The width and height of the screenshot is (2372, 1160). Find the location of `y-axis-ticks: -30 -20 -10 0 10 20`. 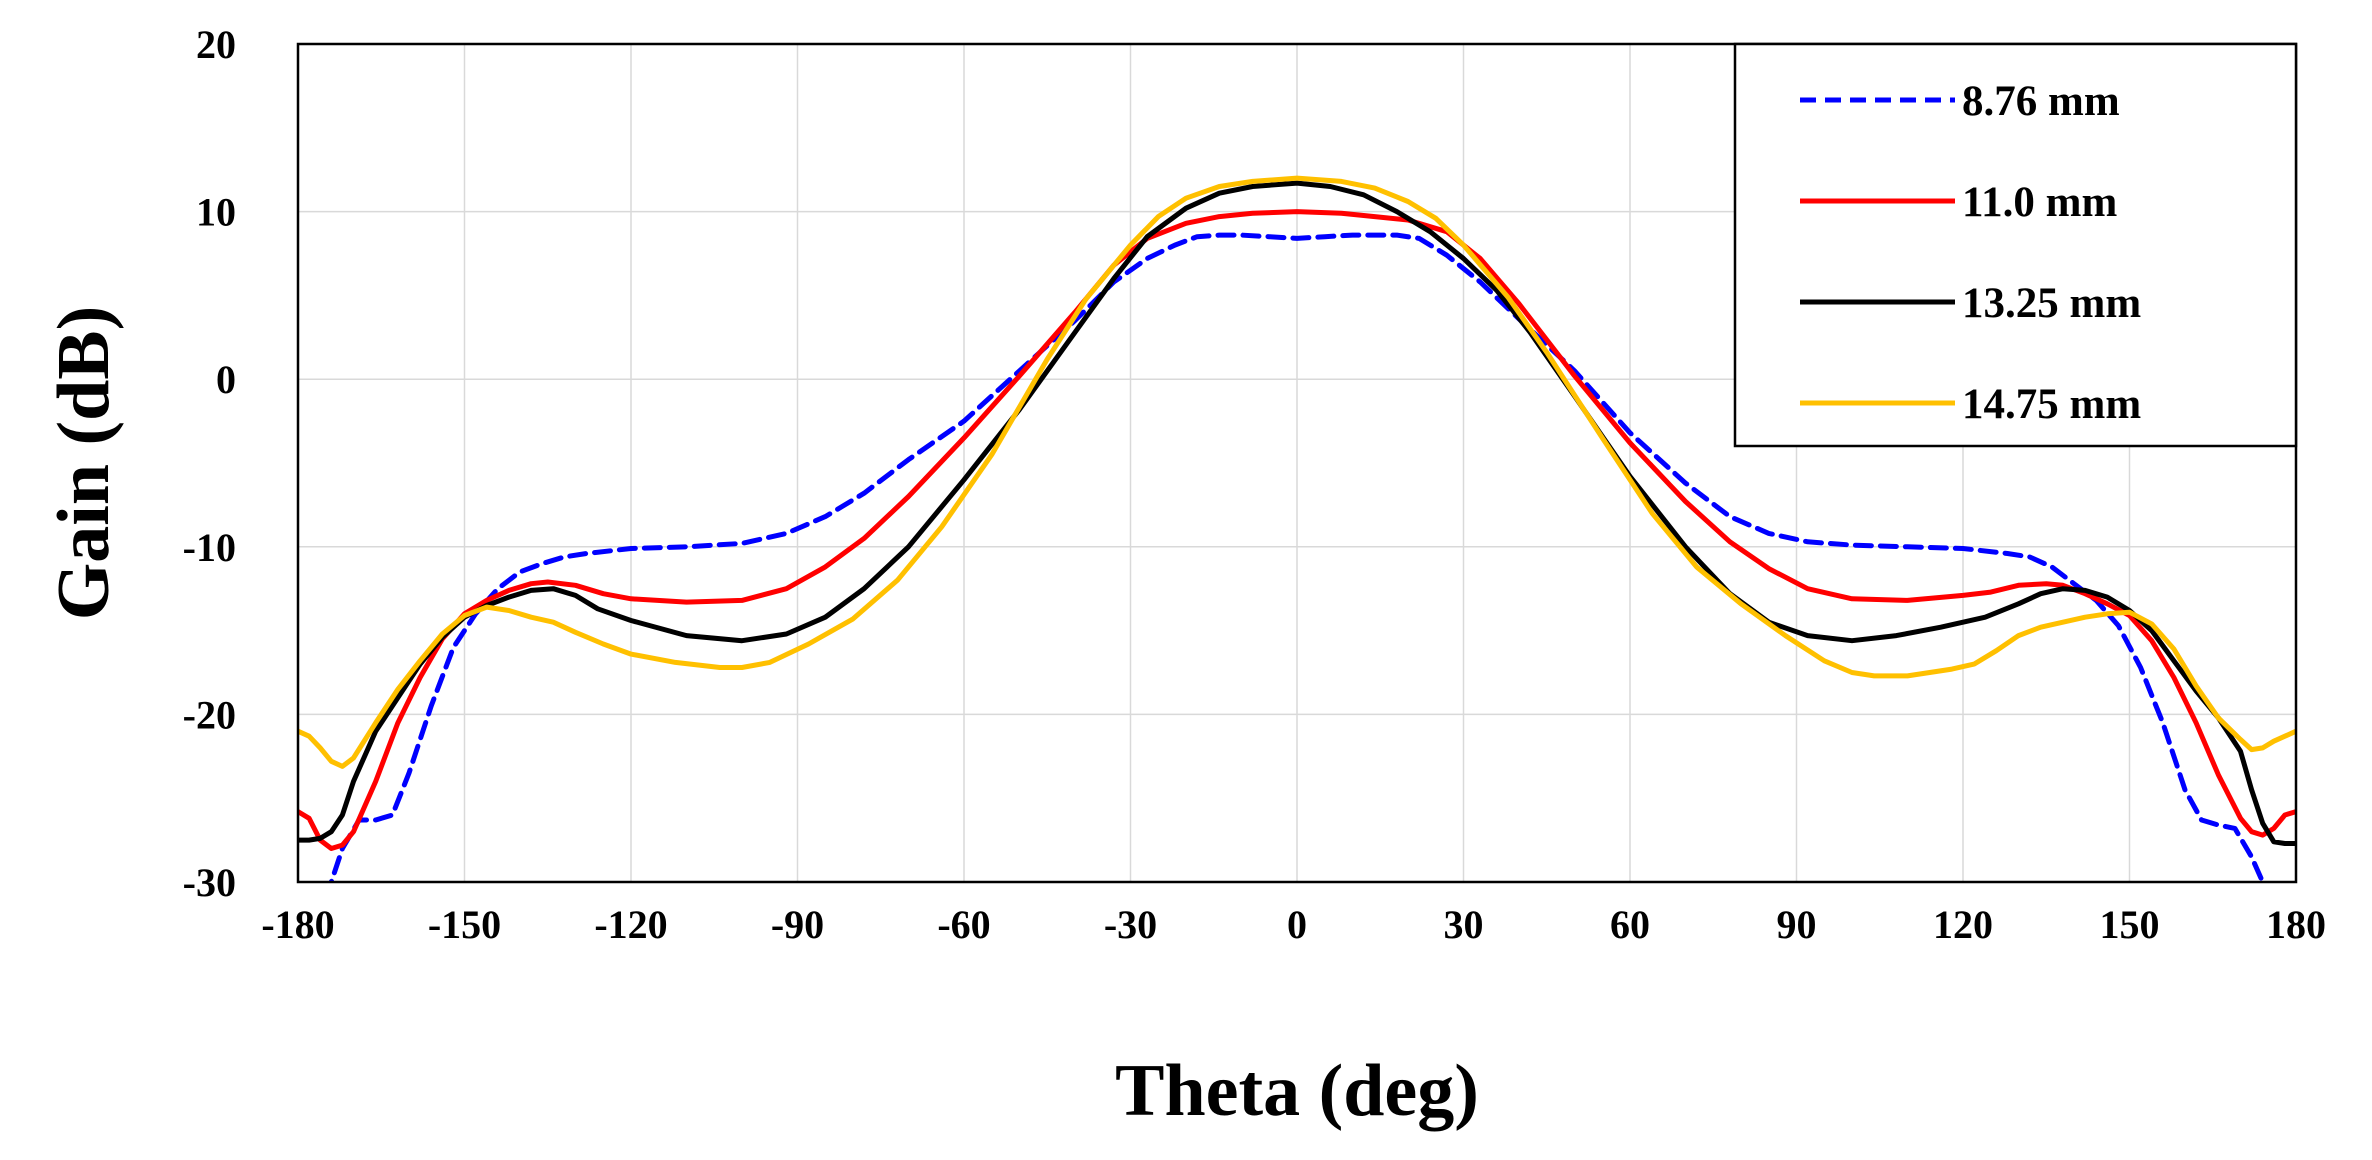

y-axis-ticks: -30 -20 -10 0 10 20 is located at coordinates (209, 463).